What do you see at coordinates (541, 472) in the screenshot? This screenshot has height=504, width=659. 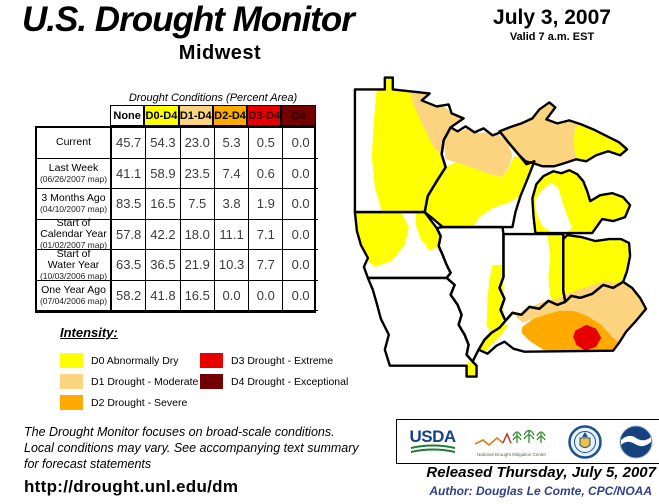 I see `released-date: Released Thursday, July 5, 2007` at bounding box center [541, 472].